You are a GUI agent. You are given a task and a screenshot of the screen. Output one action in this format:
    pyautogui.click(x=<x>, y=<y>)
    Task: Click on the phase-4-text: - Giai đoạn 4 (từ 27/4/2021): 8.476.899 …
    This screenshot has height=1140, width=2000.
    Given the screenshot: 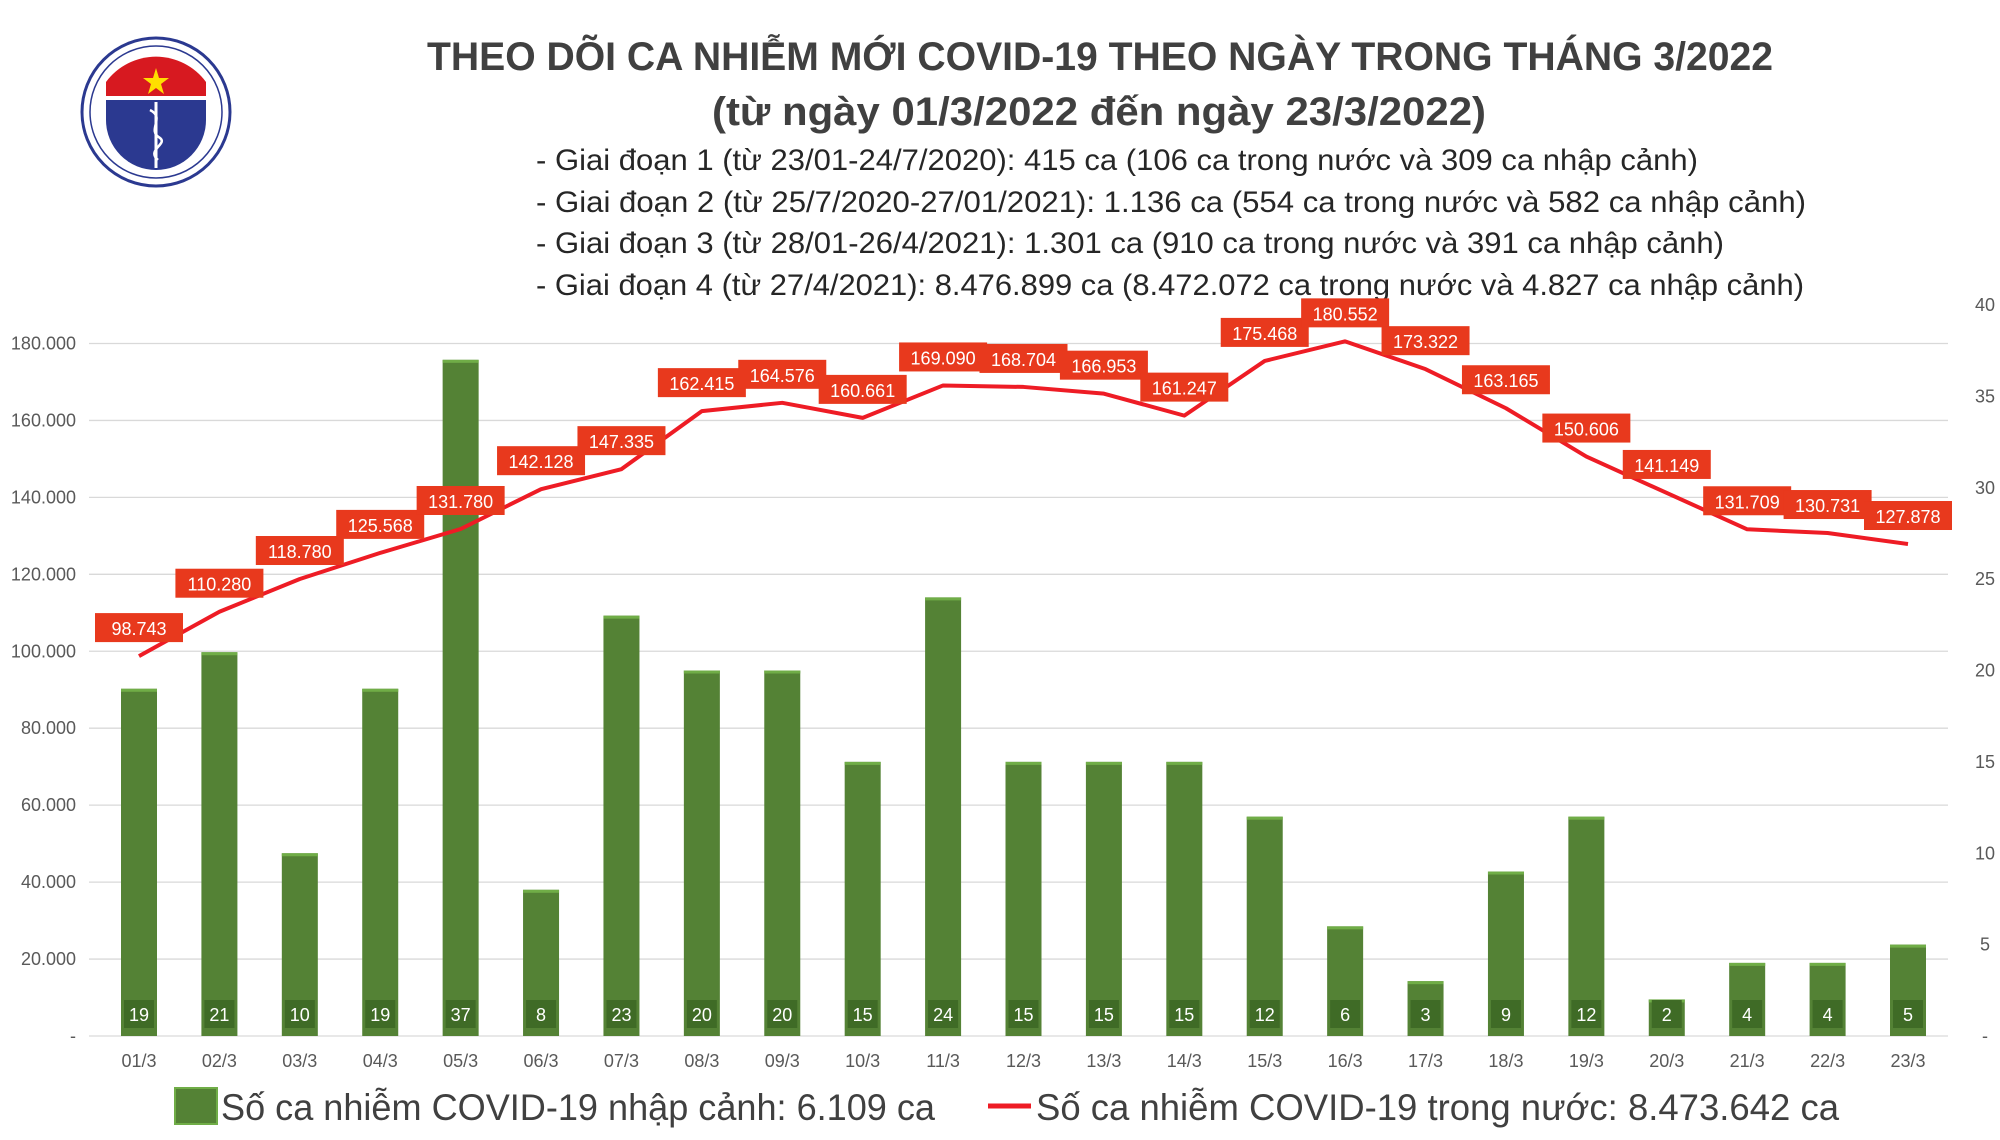 What is the action you would take?
    pyautogui.click(x=1170, y=285)
    